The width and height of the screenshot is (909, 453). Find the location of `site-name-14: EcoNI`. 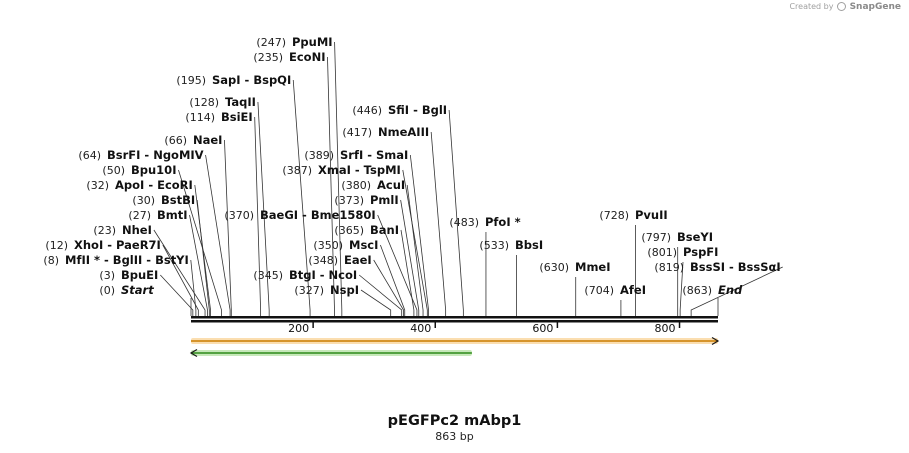

site-name-14: EcoNI is located at coordinates (307, 57).